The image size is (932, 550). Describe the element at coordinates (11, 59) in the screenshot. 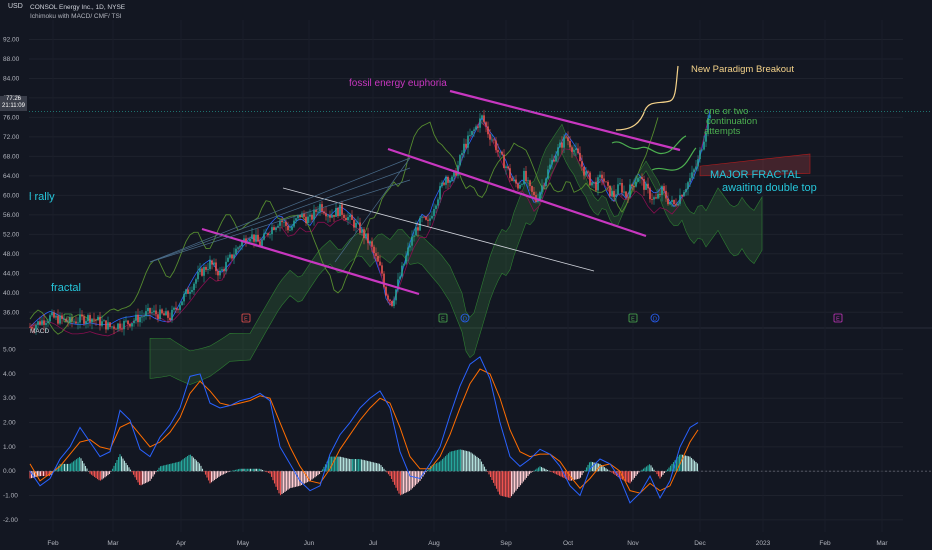

I see `price-tick-1: 88.00` at that location.